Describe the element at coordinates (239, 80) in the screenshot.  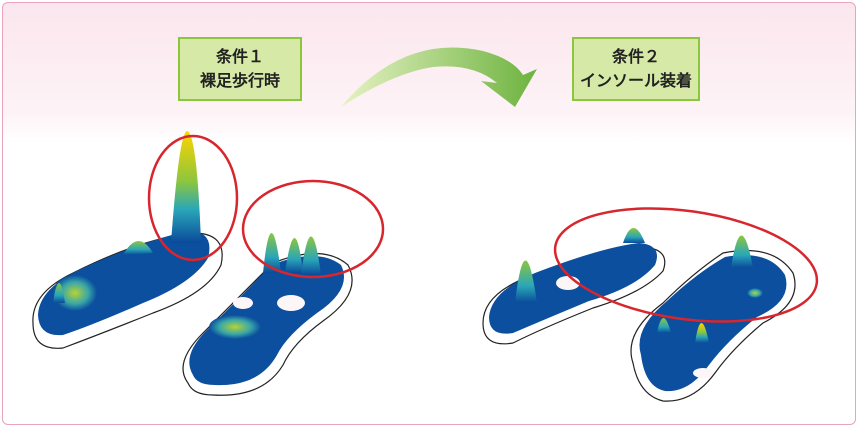
I see `condition-label: 裸足歩行時` at that location.